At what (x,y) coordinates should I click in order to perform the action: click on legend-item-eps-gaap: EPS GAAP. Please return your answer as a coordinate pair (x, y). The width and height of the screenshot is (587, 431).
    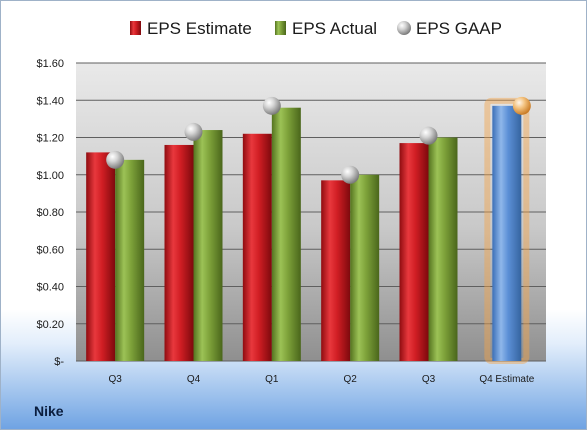
    Looking at the image, I should click on (449, 28).